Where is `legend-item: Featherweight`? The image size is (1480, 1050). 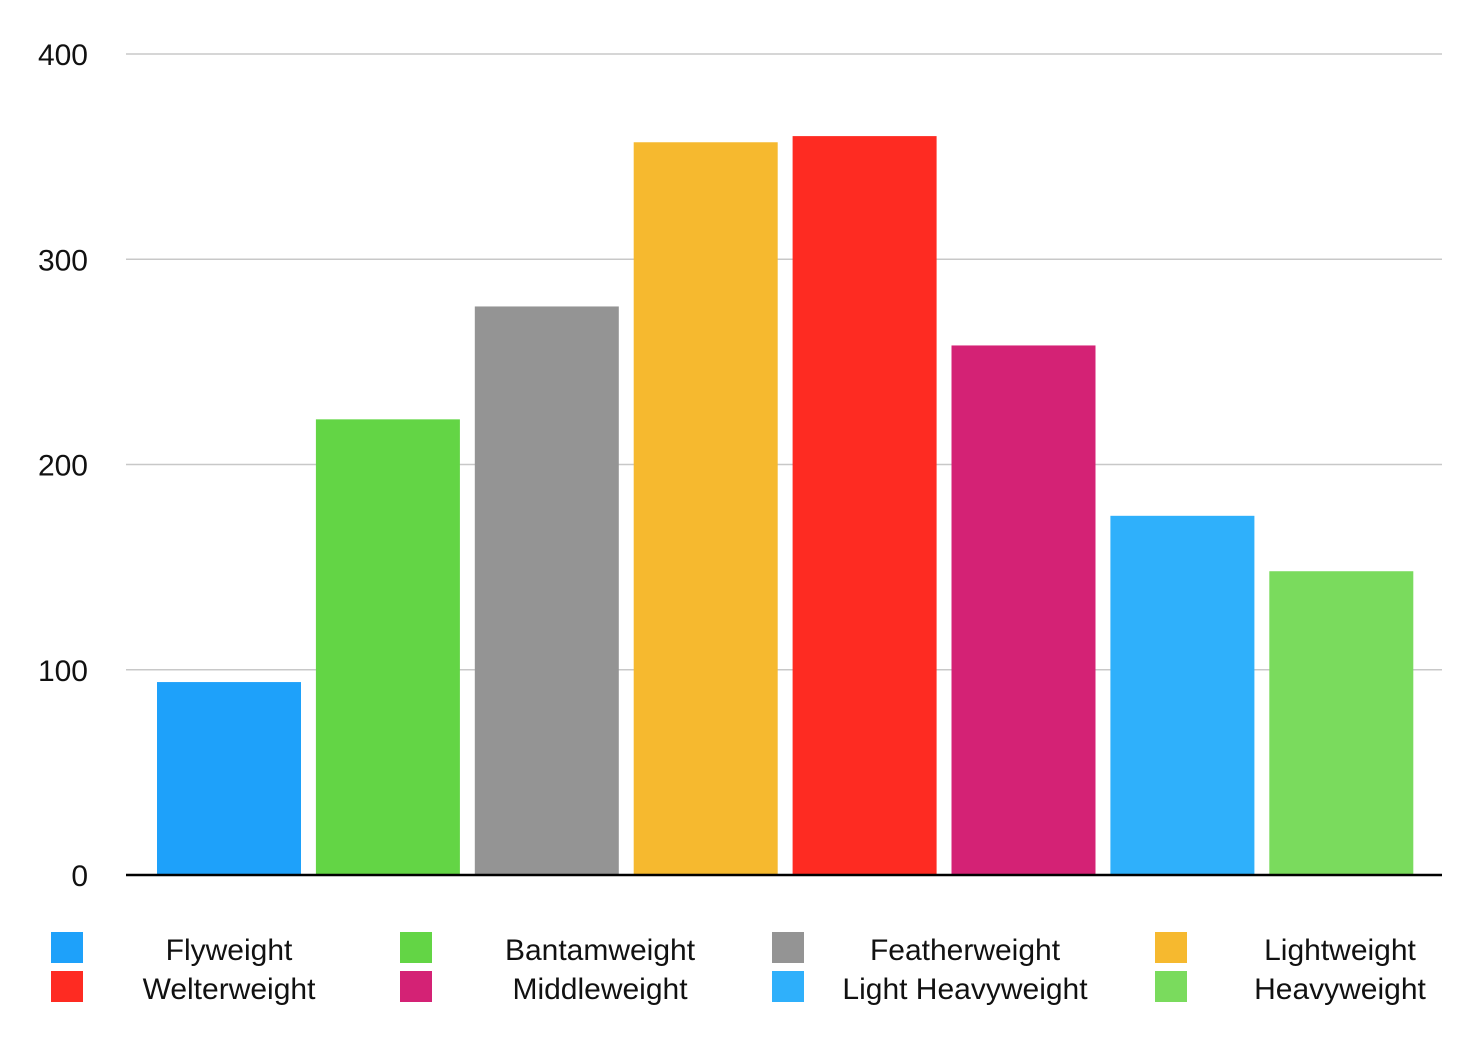
legend-item: Featherweight is located at coordinates (916, 949).